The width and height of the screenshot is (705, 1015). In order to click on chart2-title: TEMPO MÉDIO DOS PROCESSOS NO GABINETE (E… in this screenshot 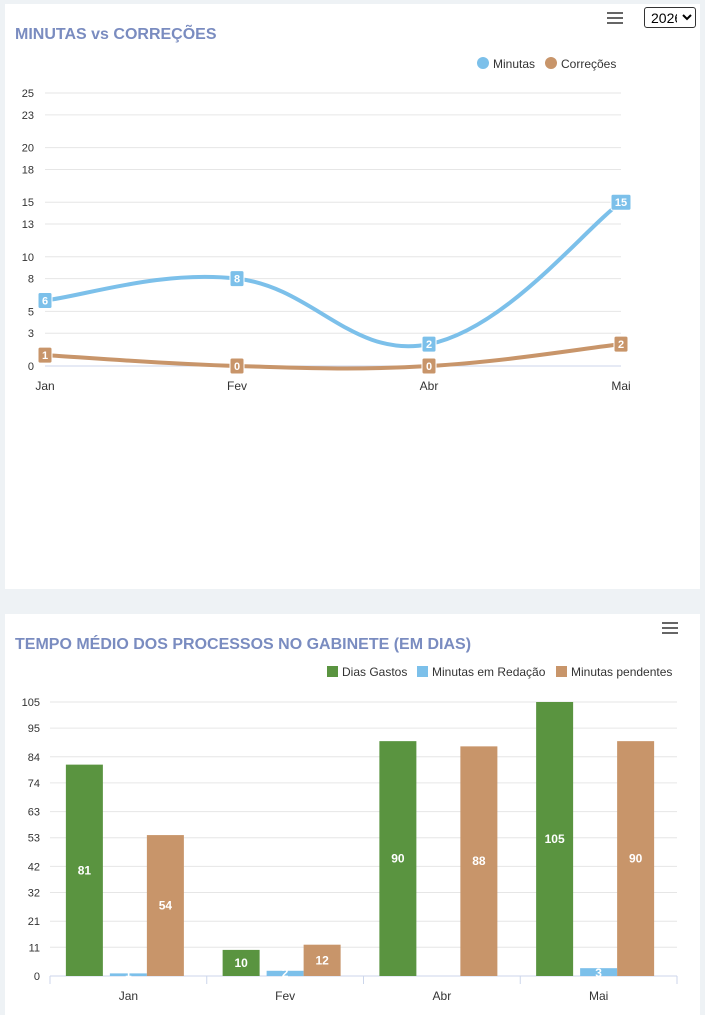, I will do `click(243, 644)`.